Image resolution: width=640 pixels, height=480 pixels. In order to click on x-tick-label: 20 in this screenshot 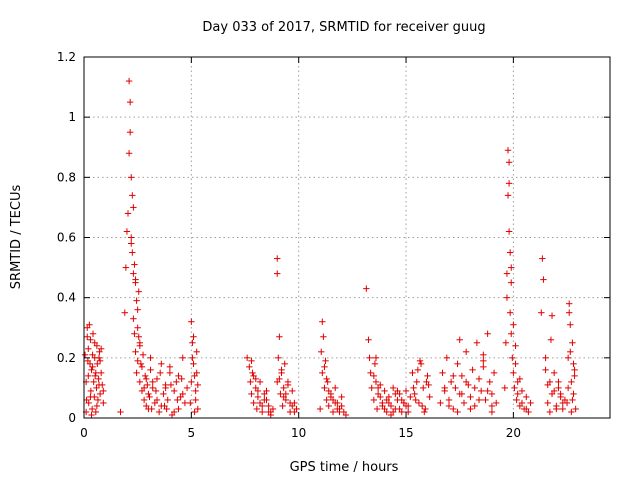, I will do `click(513, 433)`.